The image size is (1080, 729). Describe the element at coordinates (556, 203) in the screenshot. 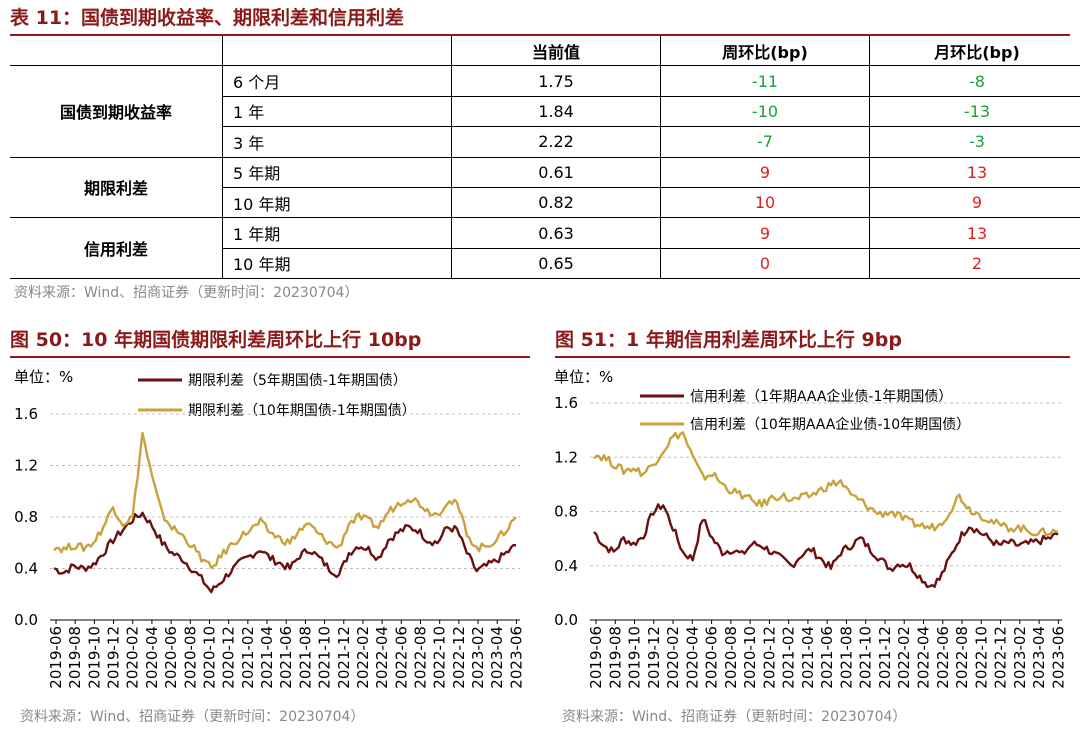

I see `value-cell: 0.82` at that location.